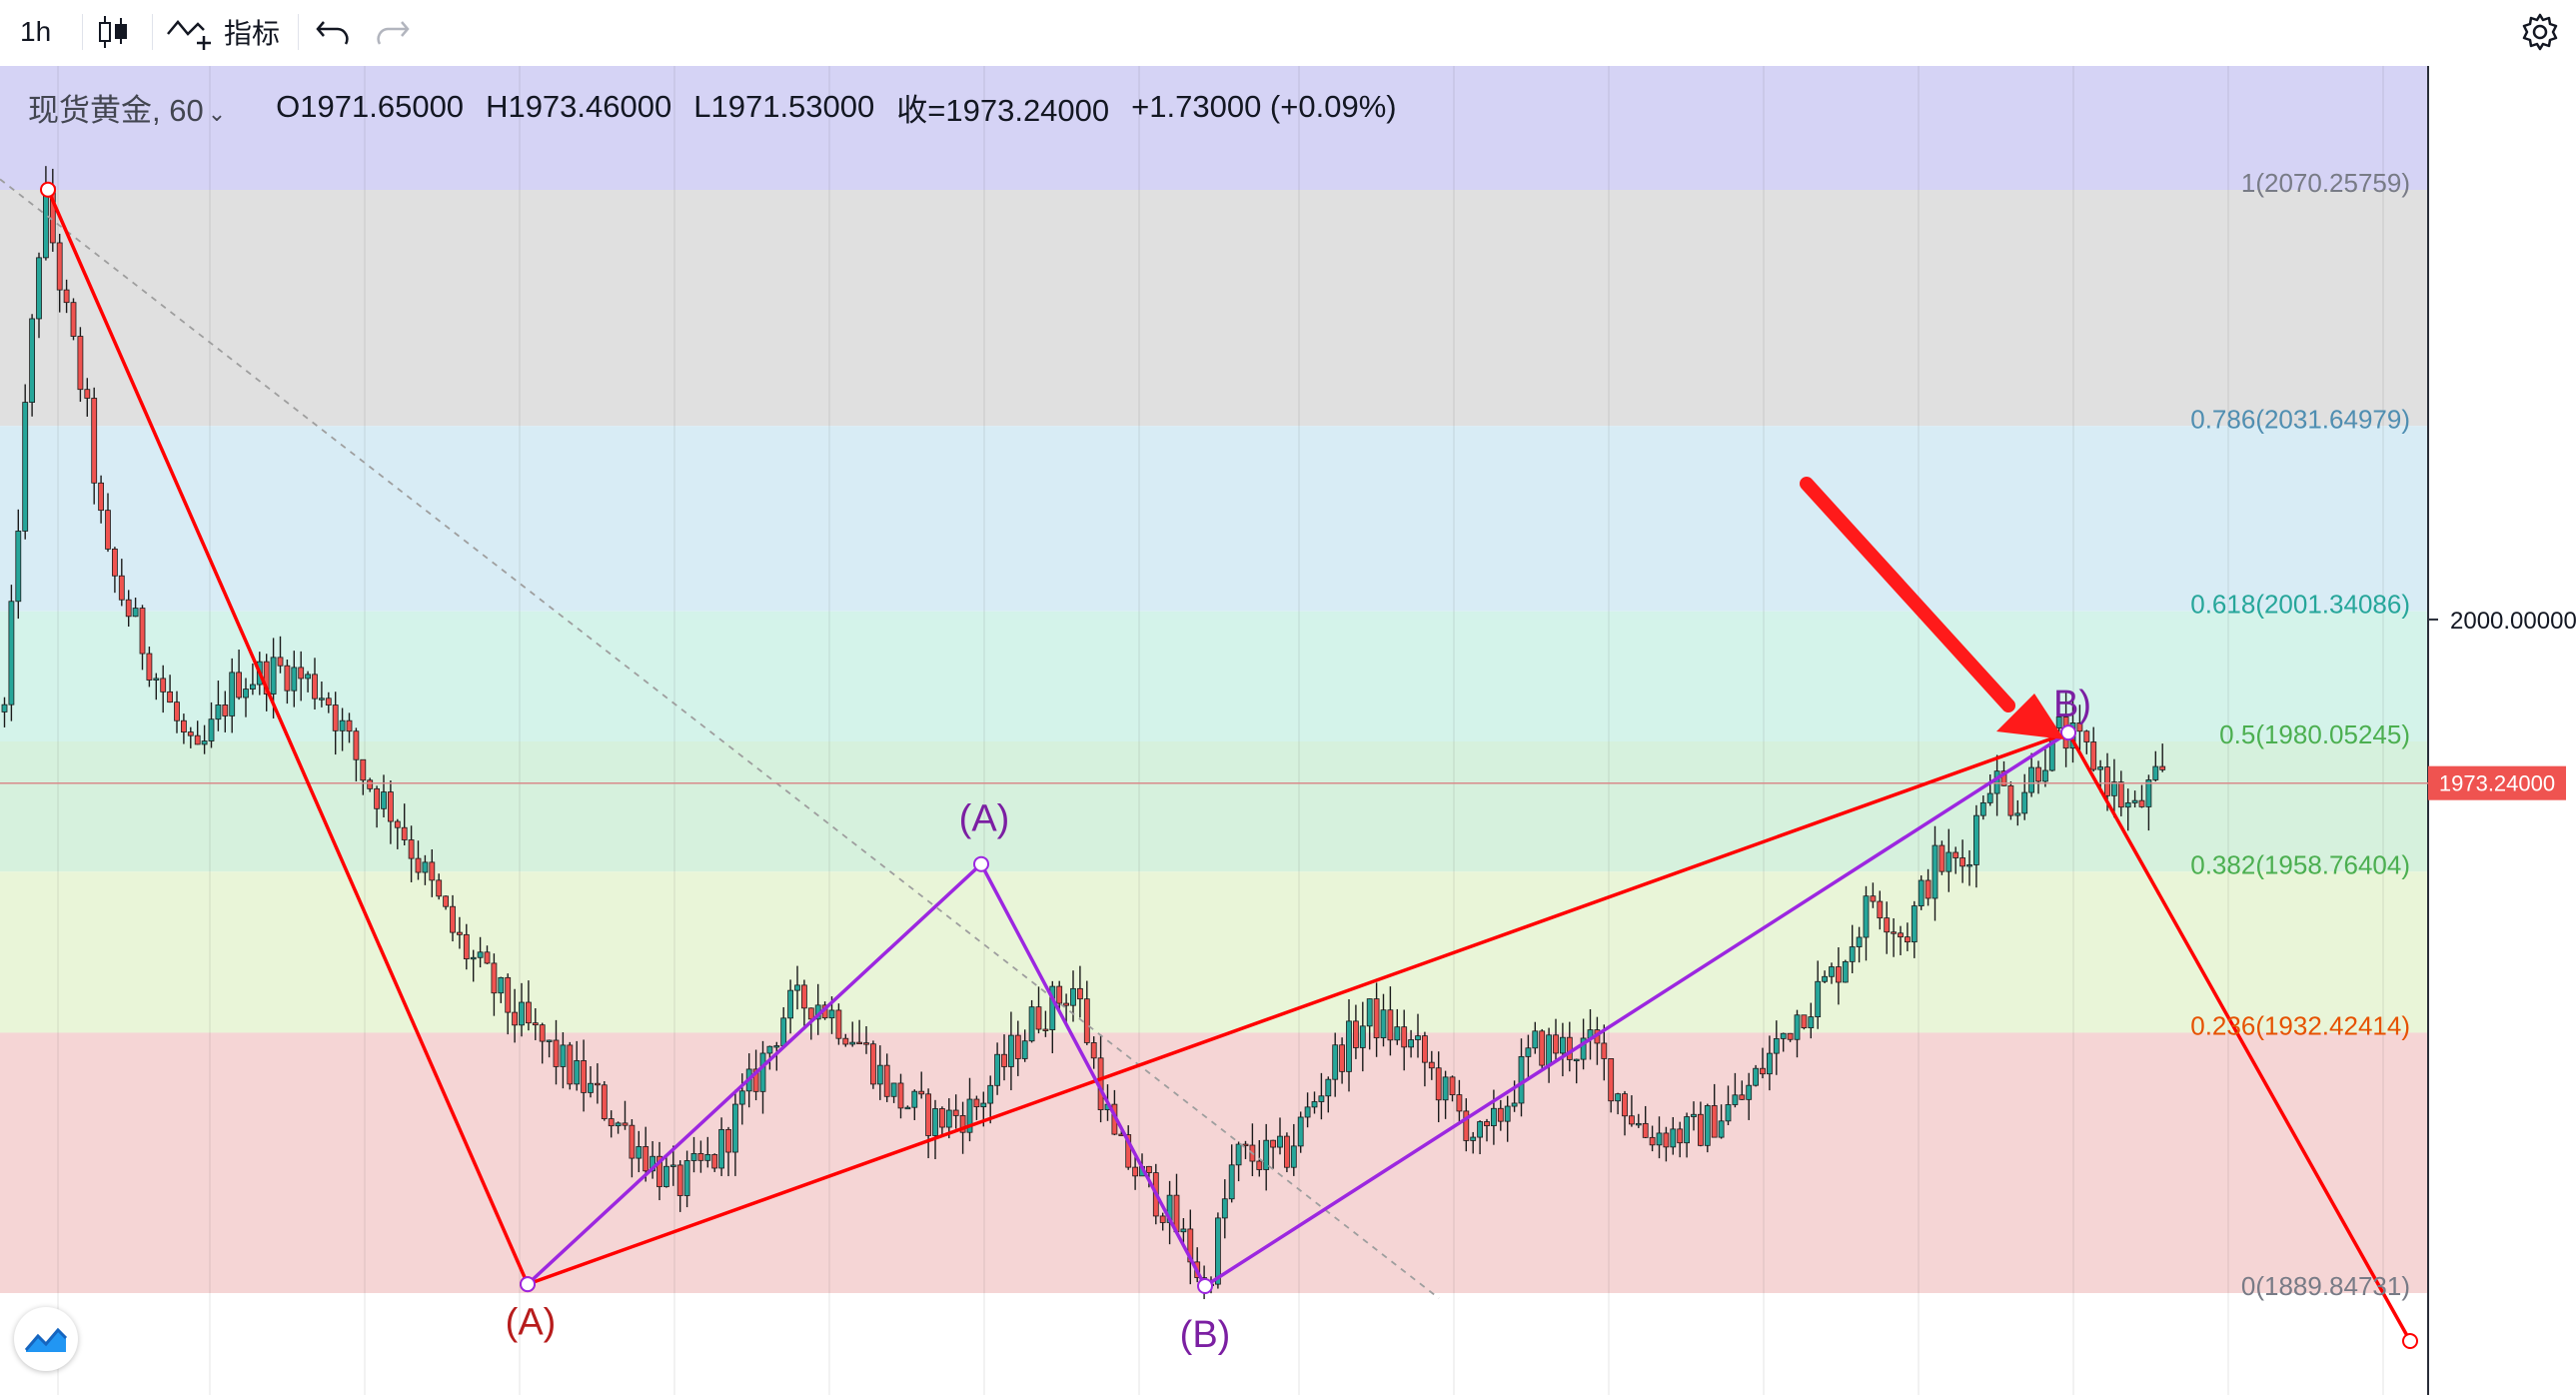 This screenshot has width=2576, height=1400. What do you see at coordinates (2030, 716) in the screenshot?
I see `arrow-head` at bounding box center [2030, 716].